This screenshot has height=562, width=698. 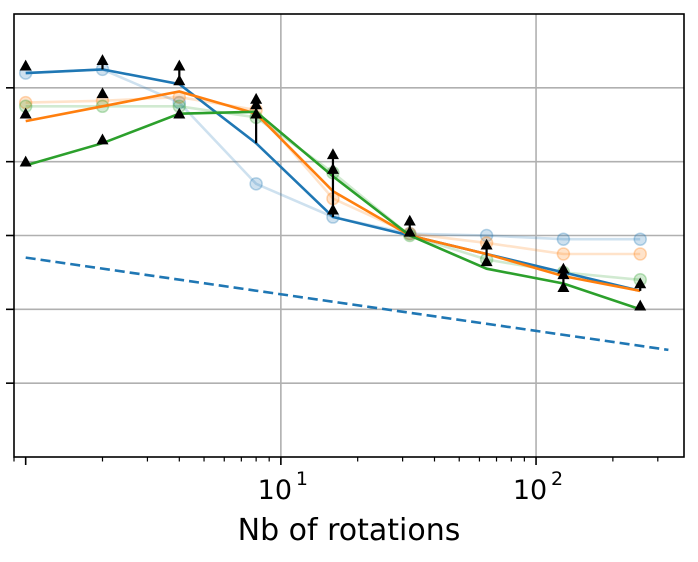 I want to click on x-tick-exponent: 1, so click(x=302, y=479).